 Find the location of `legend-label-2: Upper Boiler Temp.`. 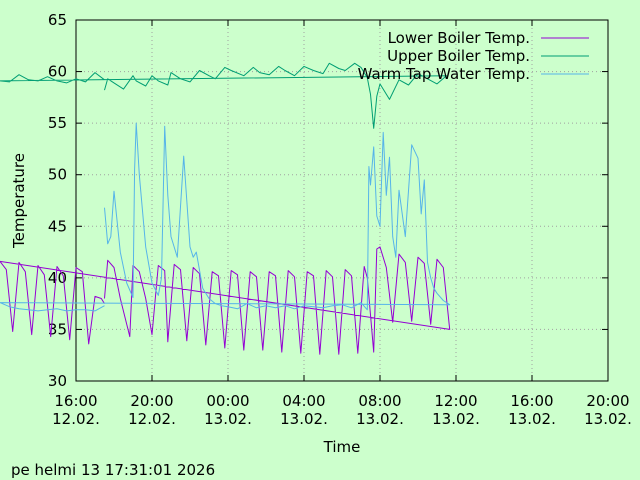

legend-label-2: Upper Boiler Temp. is located at coordinates (458, 56).